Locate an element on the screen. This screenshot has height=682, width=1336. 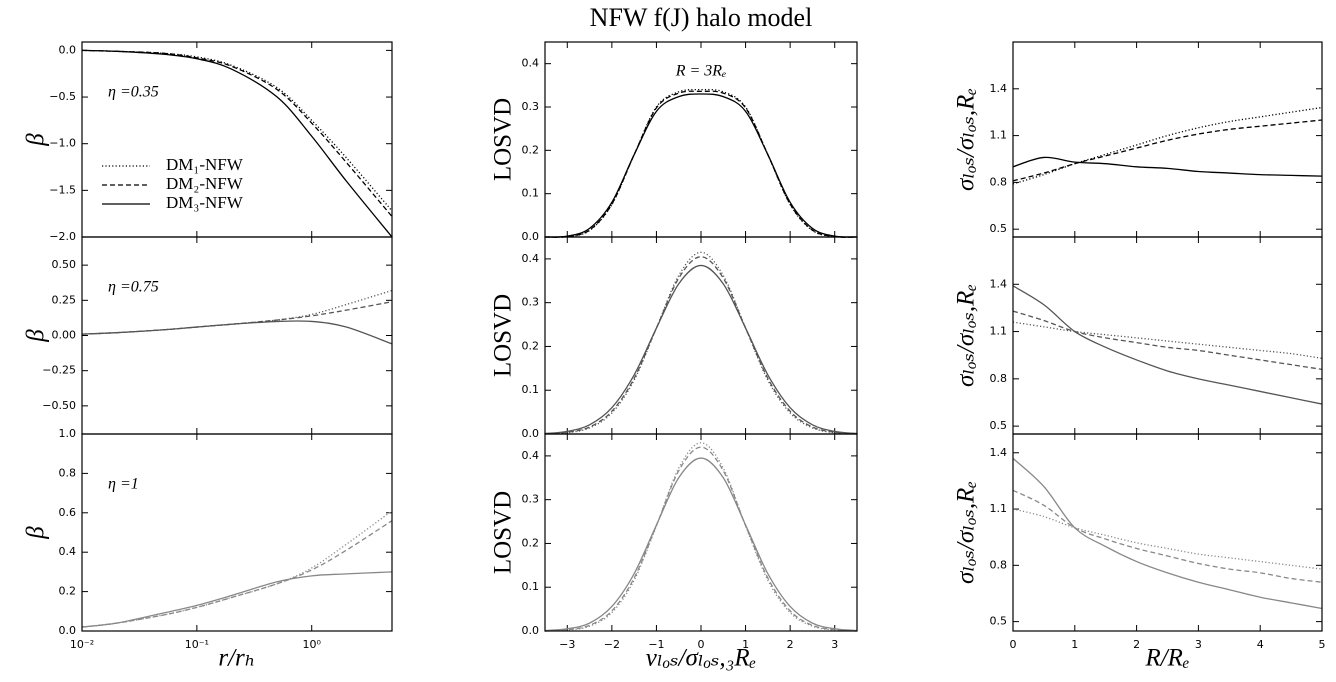
x-tick-label: 10⁻¹ is located at coordinates (197, 644).